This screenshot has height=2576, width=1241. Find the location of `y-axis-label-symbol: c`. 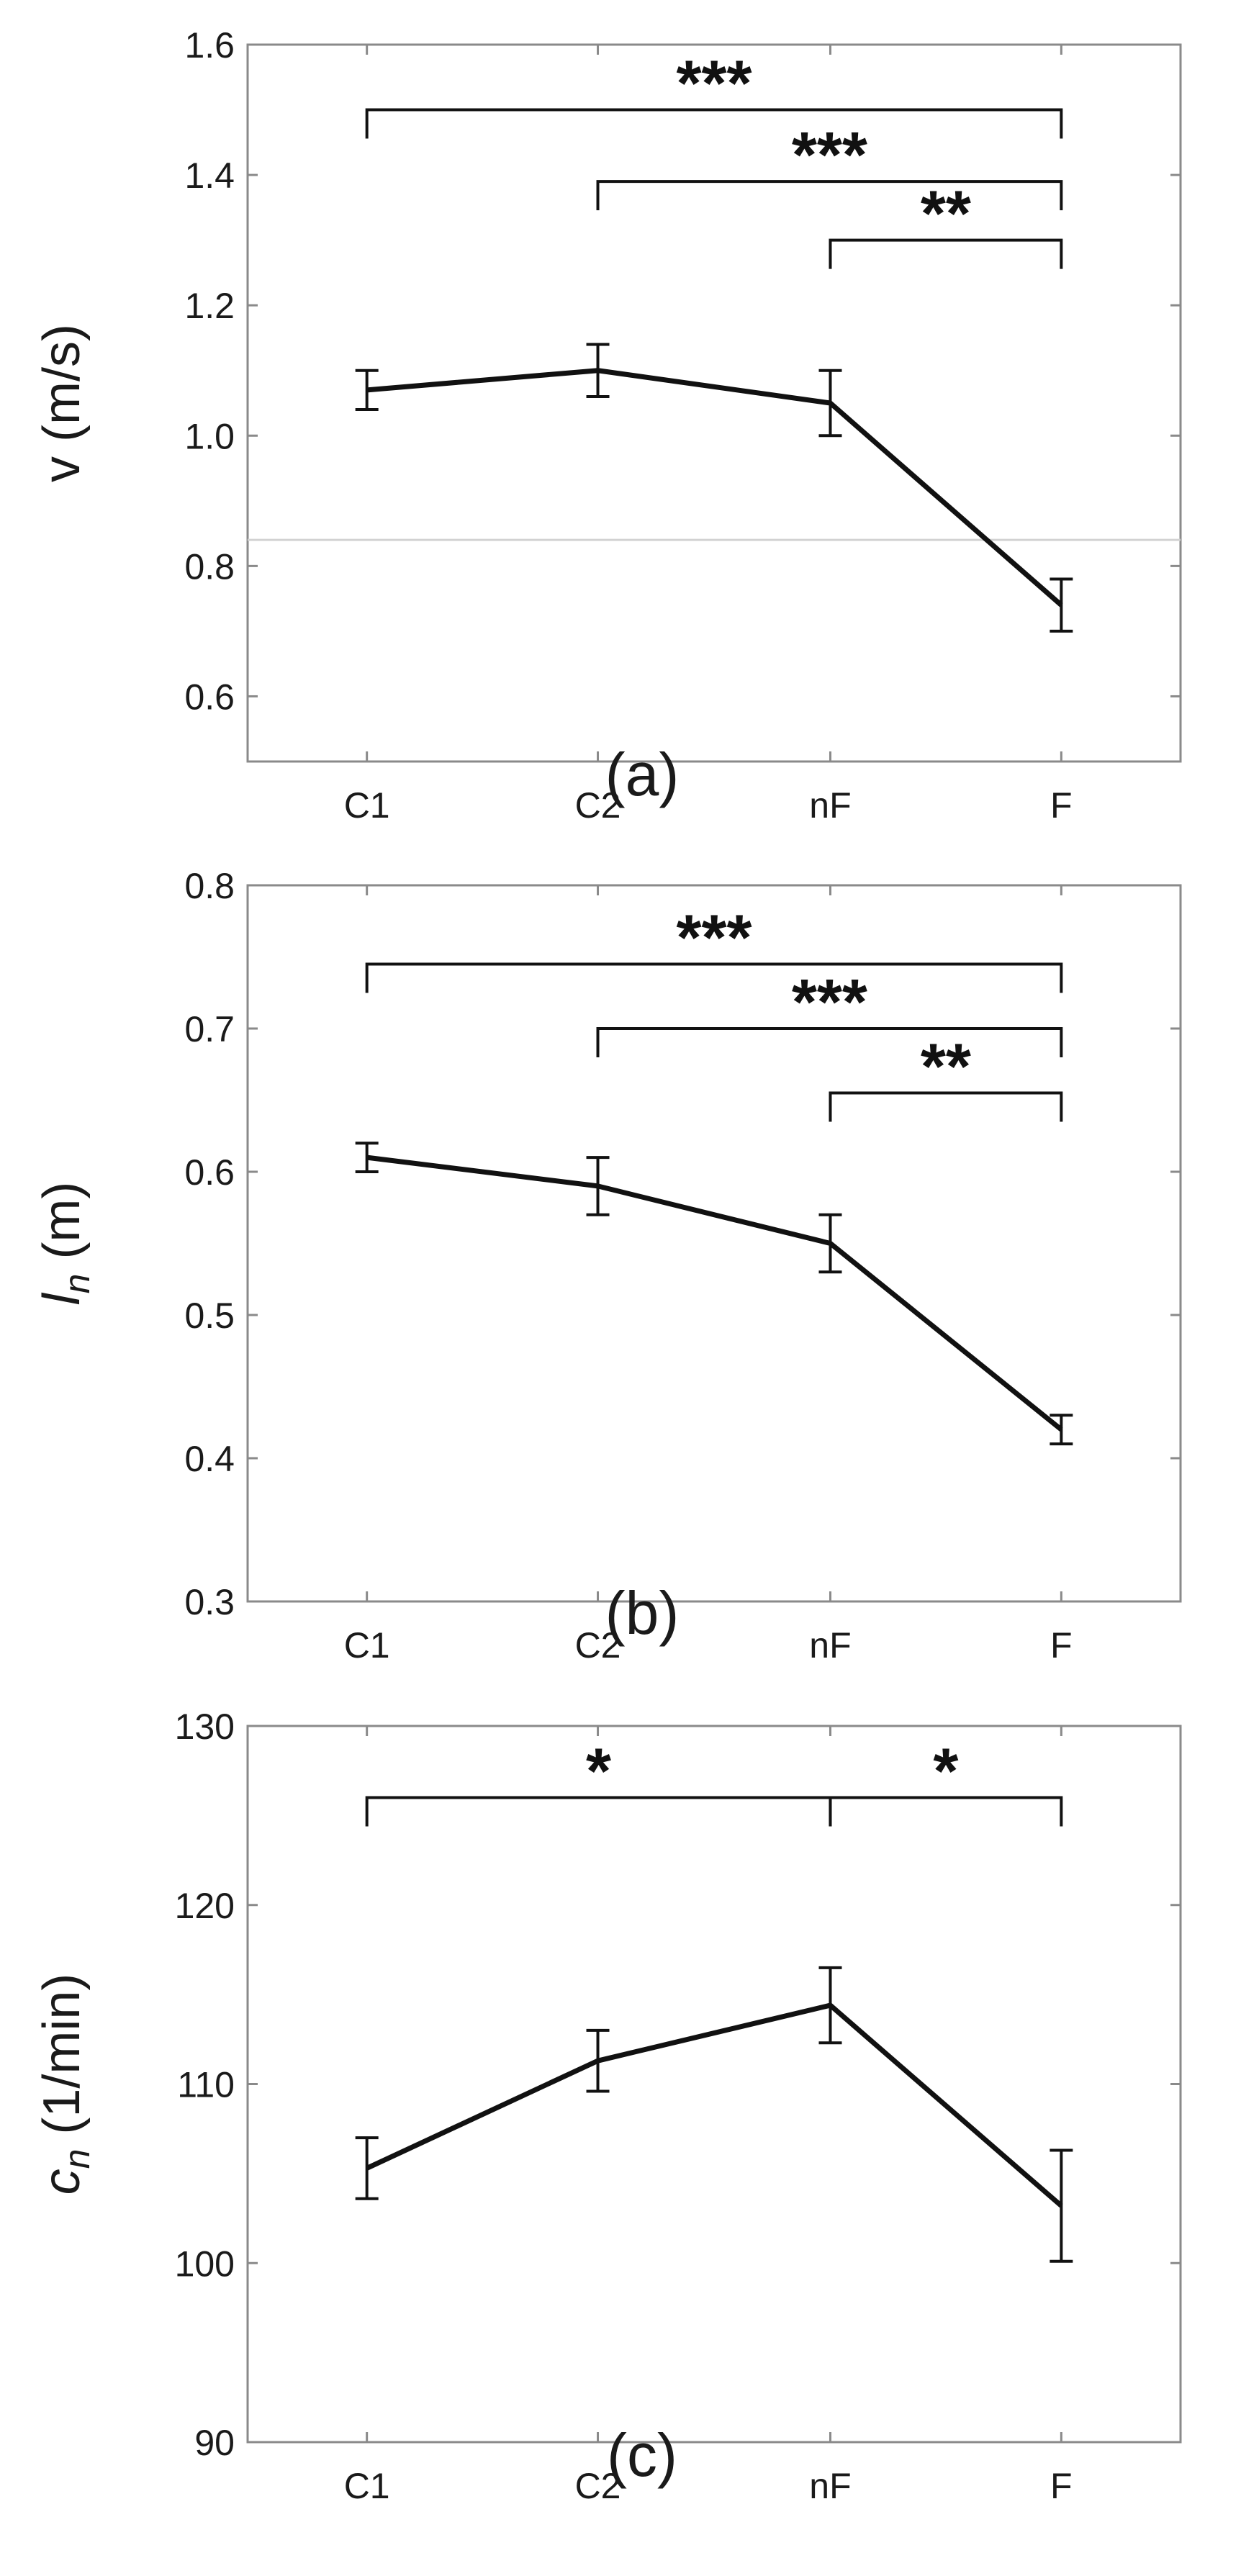

y-axis-label-symbol: c is located at coordinates (62, 2182).